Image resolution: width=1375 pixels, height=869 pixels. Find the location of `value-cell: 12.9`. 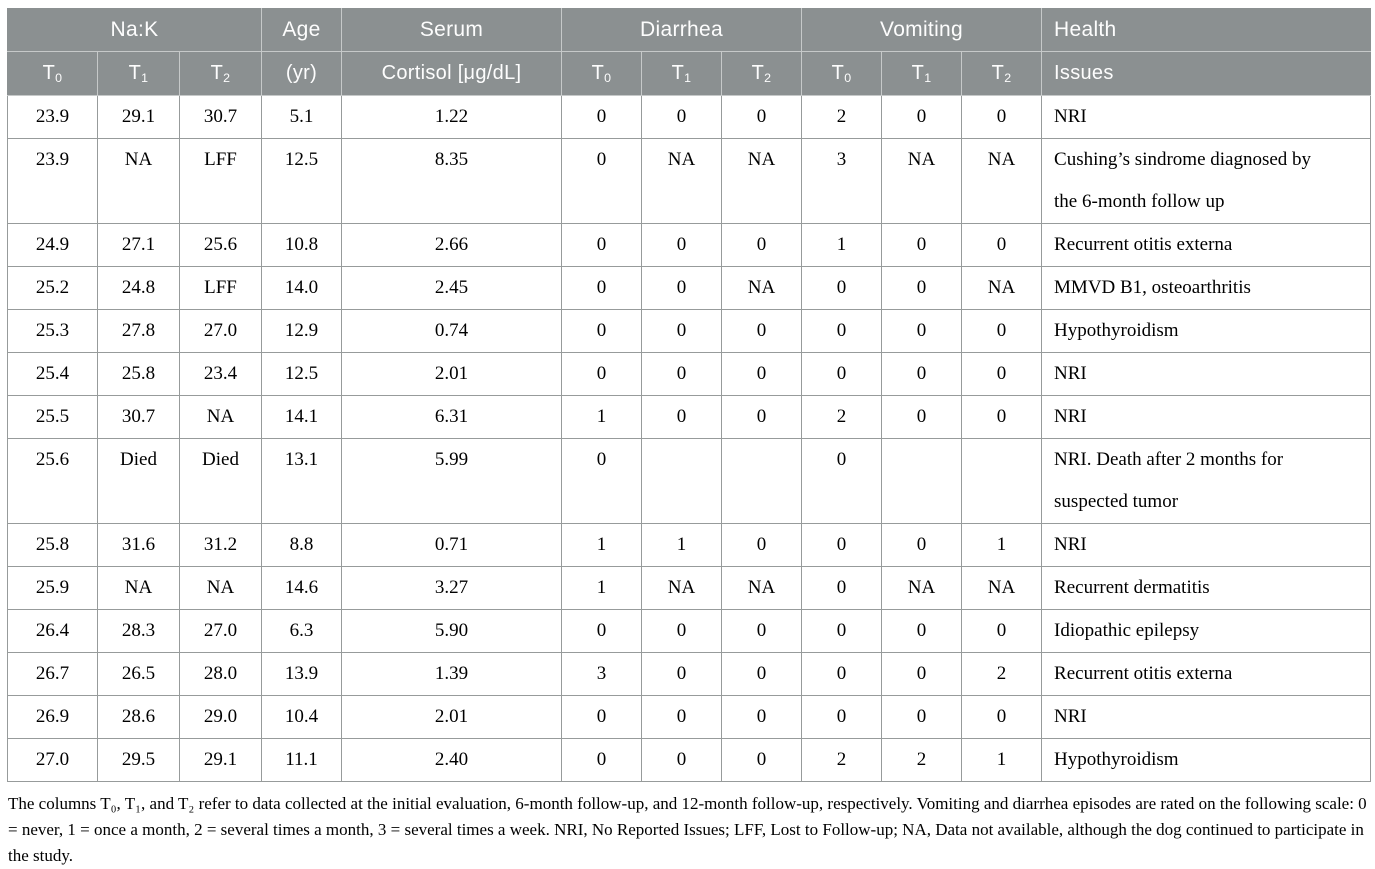

value-cell: 12.9 is located at coordinates (301, 331).